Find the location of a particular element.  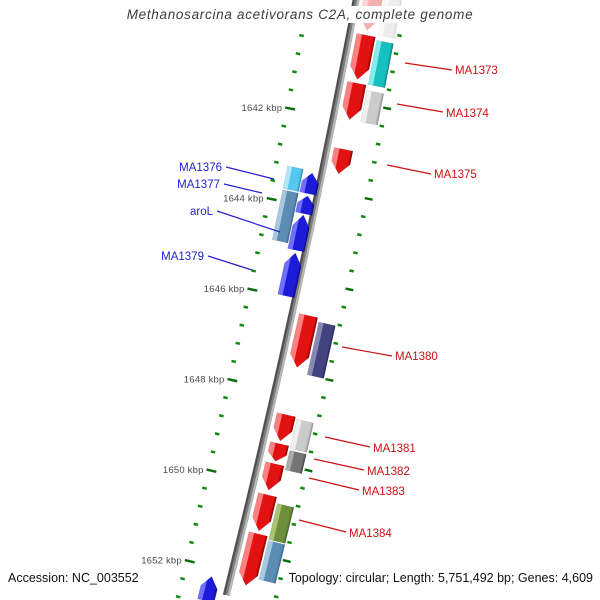

scale-label-1642-kbp: 1642 kbp is located at coordinates (261, 108).